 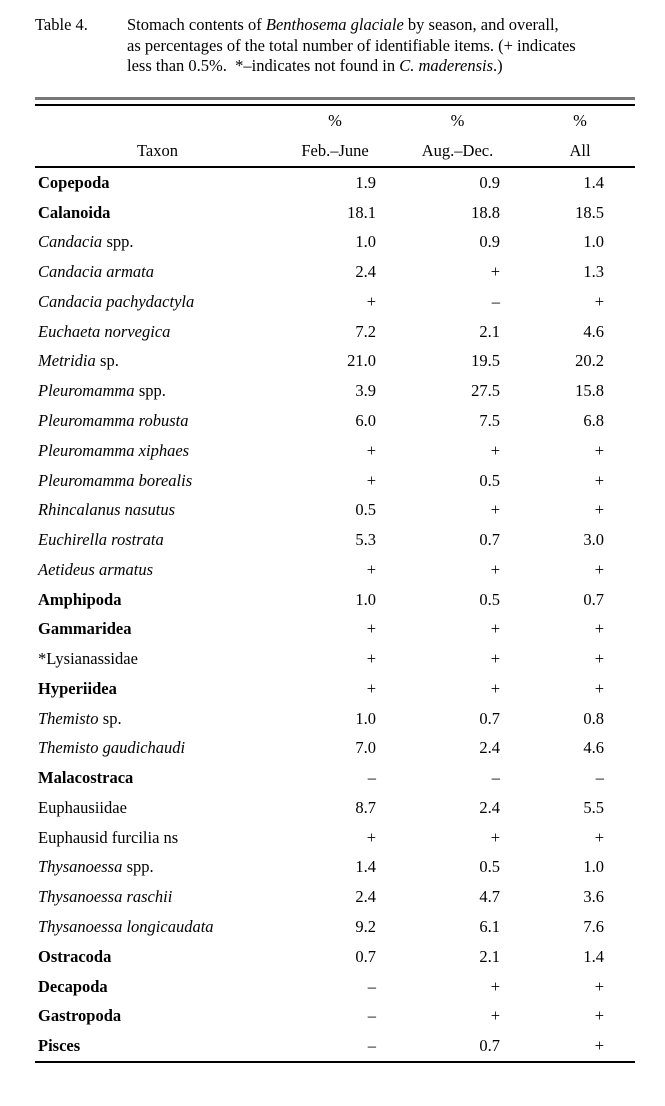 I want to click on taxon-name-roman: Calanoida, so click(x=74, y=212).